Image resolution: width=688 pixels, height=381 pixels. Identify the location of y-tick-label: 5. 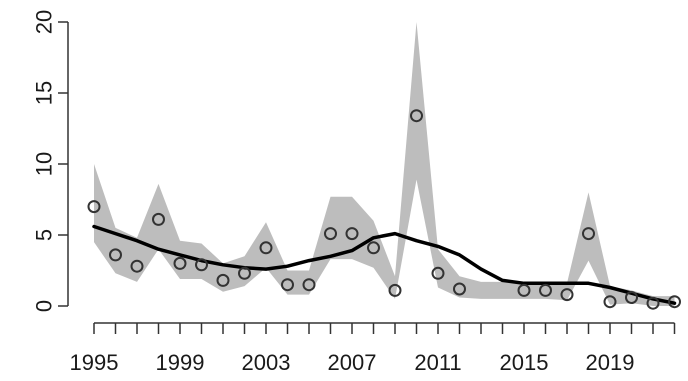
(44, 235).